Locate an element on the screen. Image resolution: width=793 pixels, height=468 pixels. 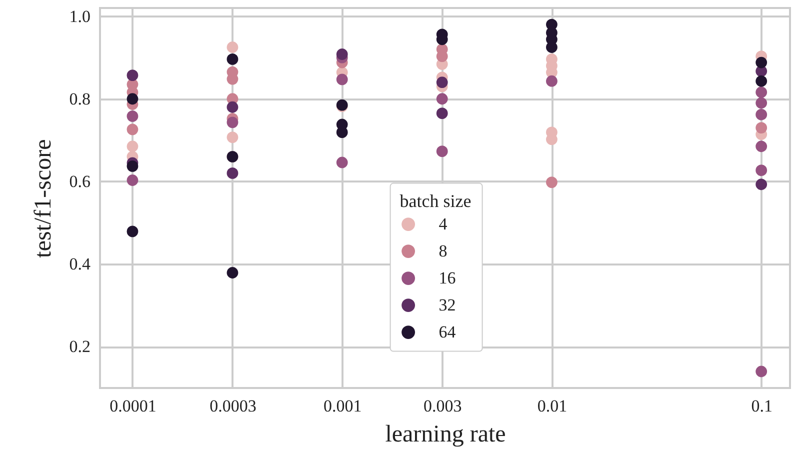
x-tick-label: 0.003 is located at coordinates (442, 406).